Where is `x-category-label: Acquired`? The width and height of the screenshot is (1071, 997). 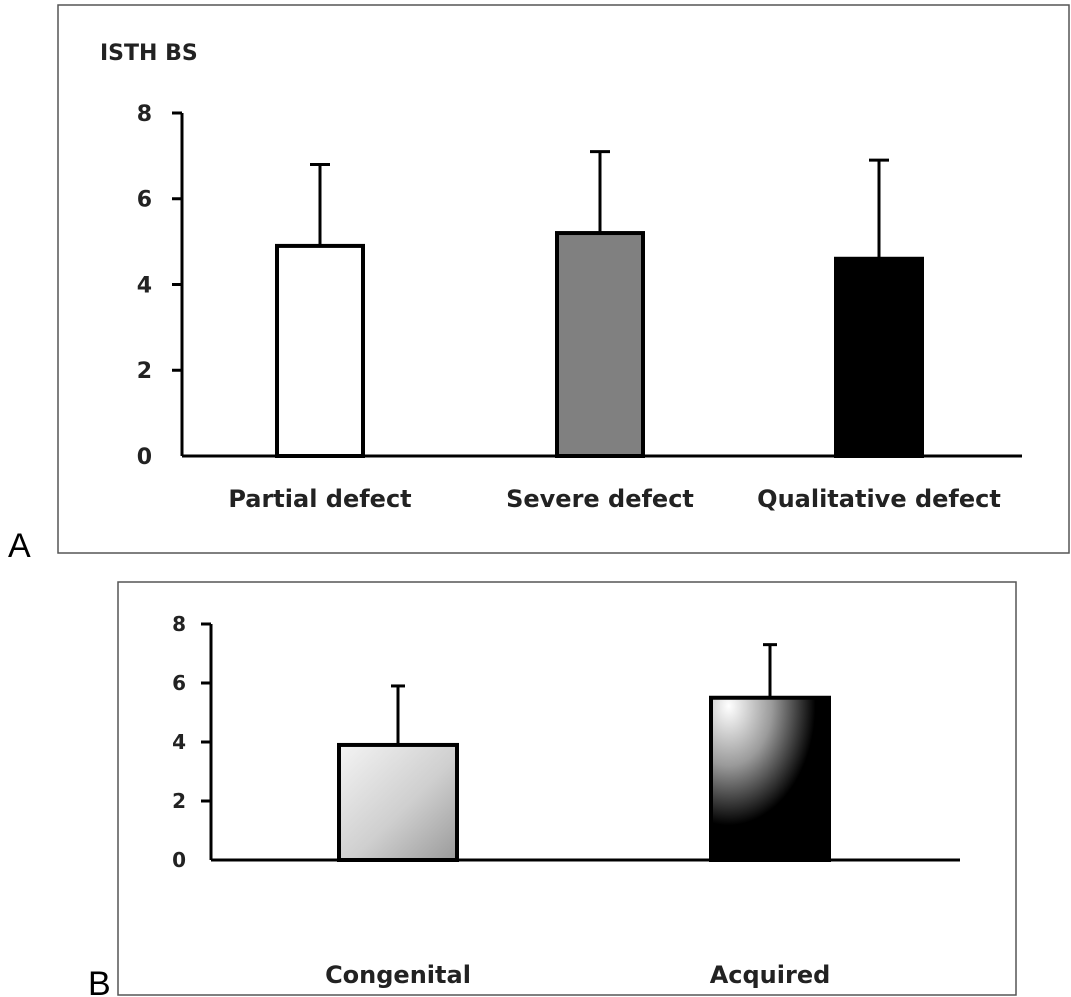
x-category-label: Acquired is located at coordinates (770, 975).